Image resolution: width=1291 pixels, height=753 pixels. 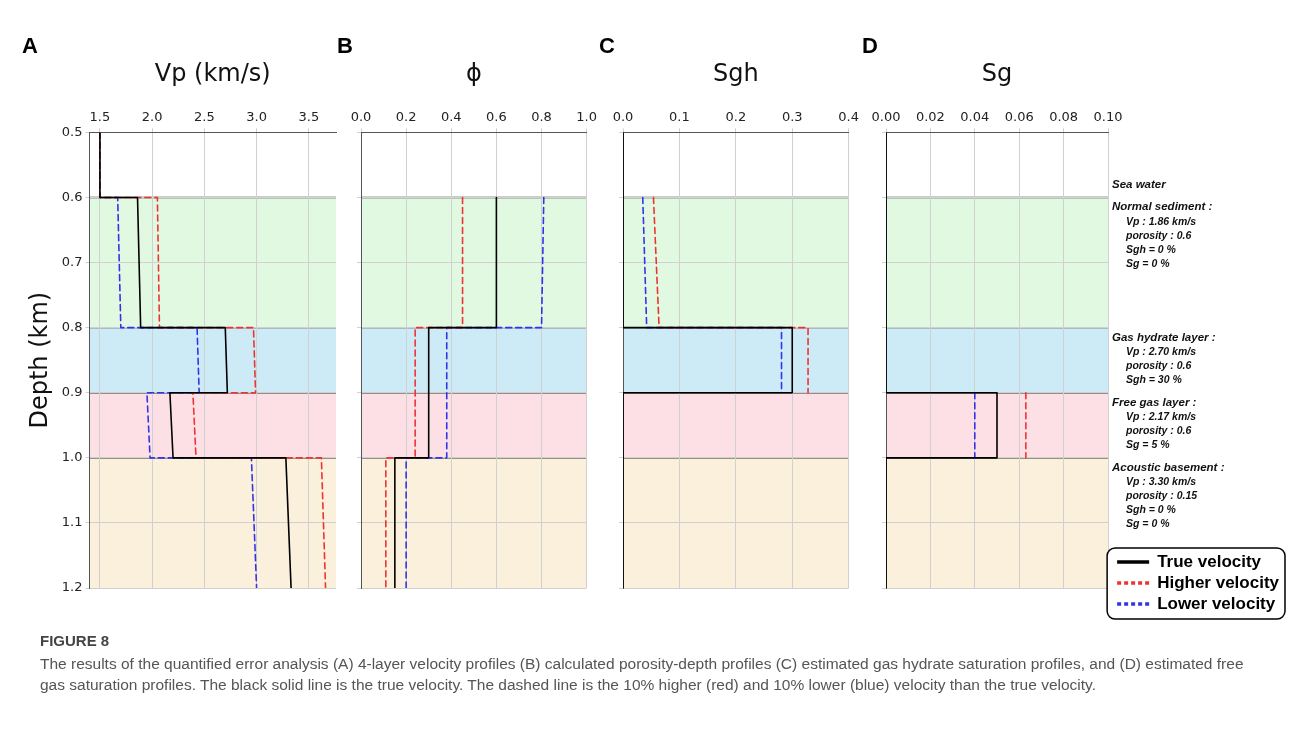 I want to click on text: Acoustic basement : Vp : 3.30 km/s porosity : 0.15 Sgh = 0 % Sg = 0 %, so click(x=1168, y=494).